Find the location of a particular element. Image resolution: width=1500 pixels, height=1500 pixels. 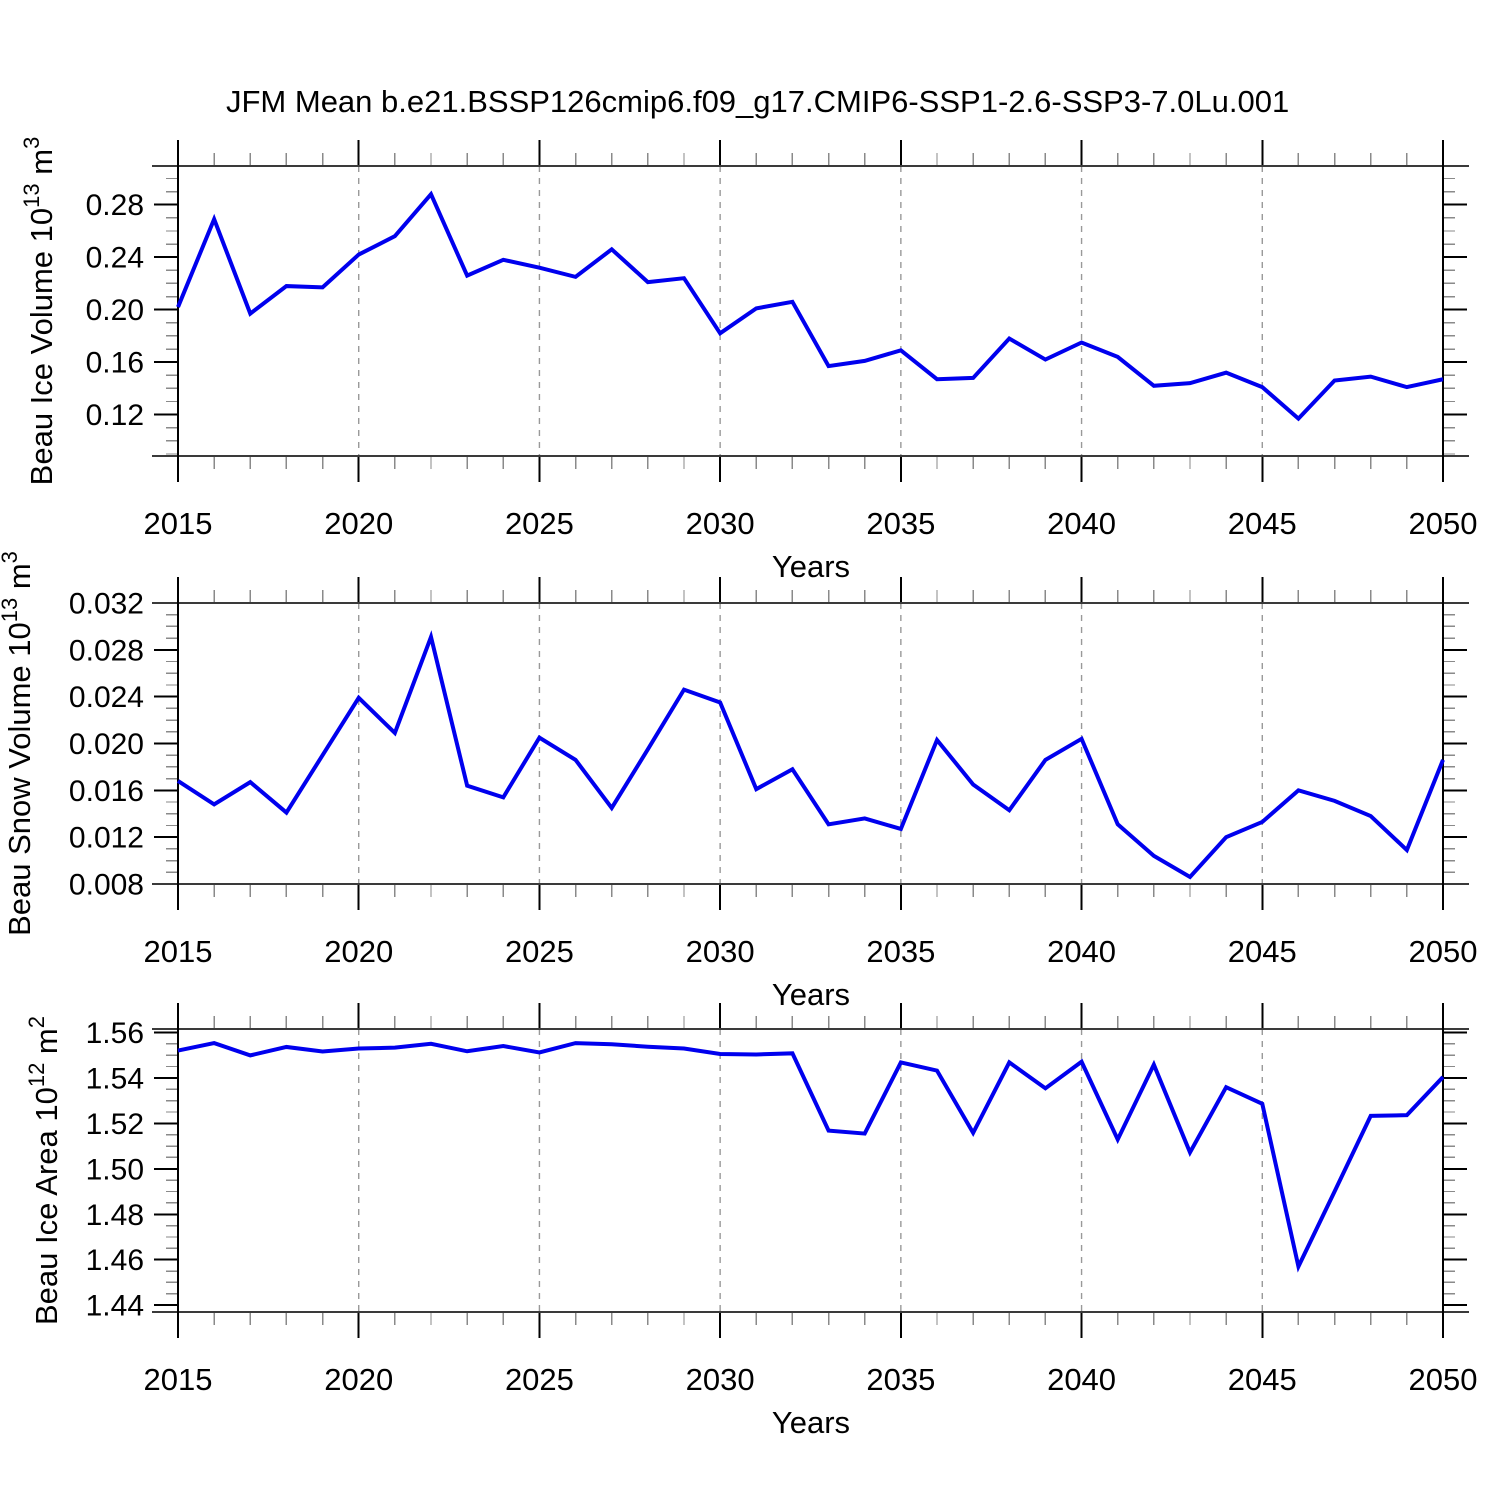

y-tick-label: 1.56 is located at coordinates (115, 1033).